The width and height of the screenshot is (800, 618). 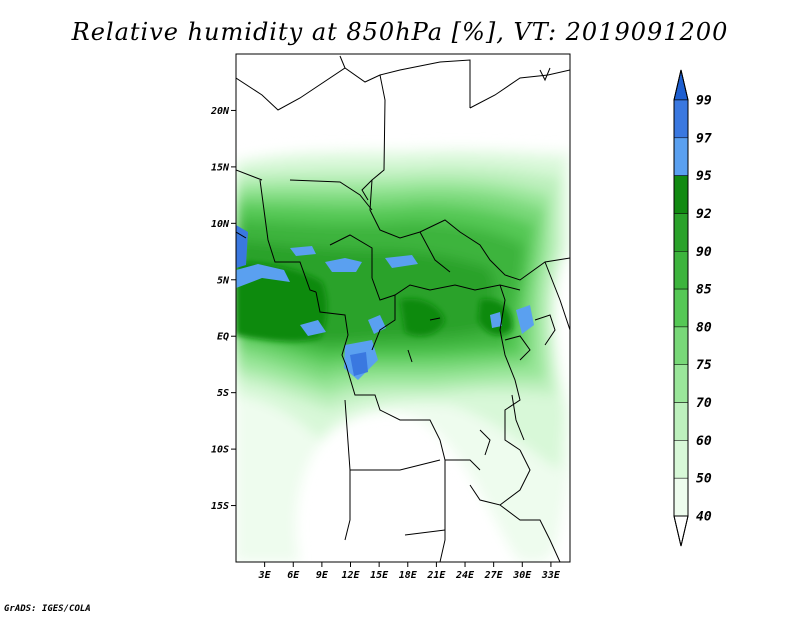 What do you see at coordinates (704, 403) in the screenshot?
I see `colorbar-label: 70` at bounding box center [704, 403].